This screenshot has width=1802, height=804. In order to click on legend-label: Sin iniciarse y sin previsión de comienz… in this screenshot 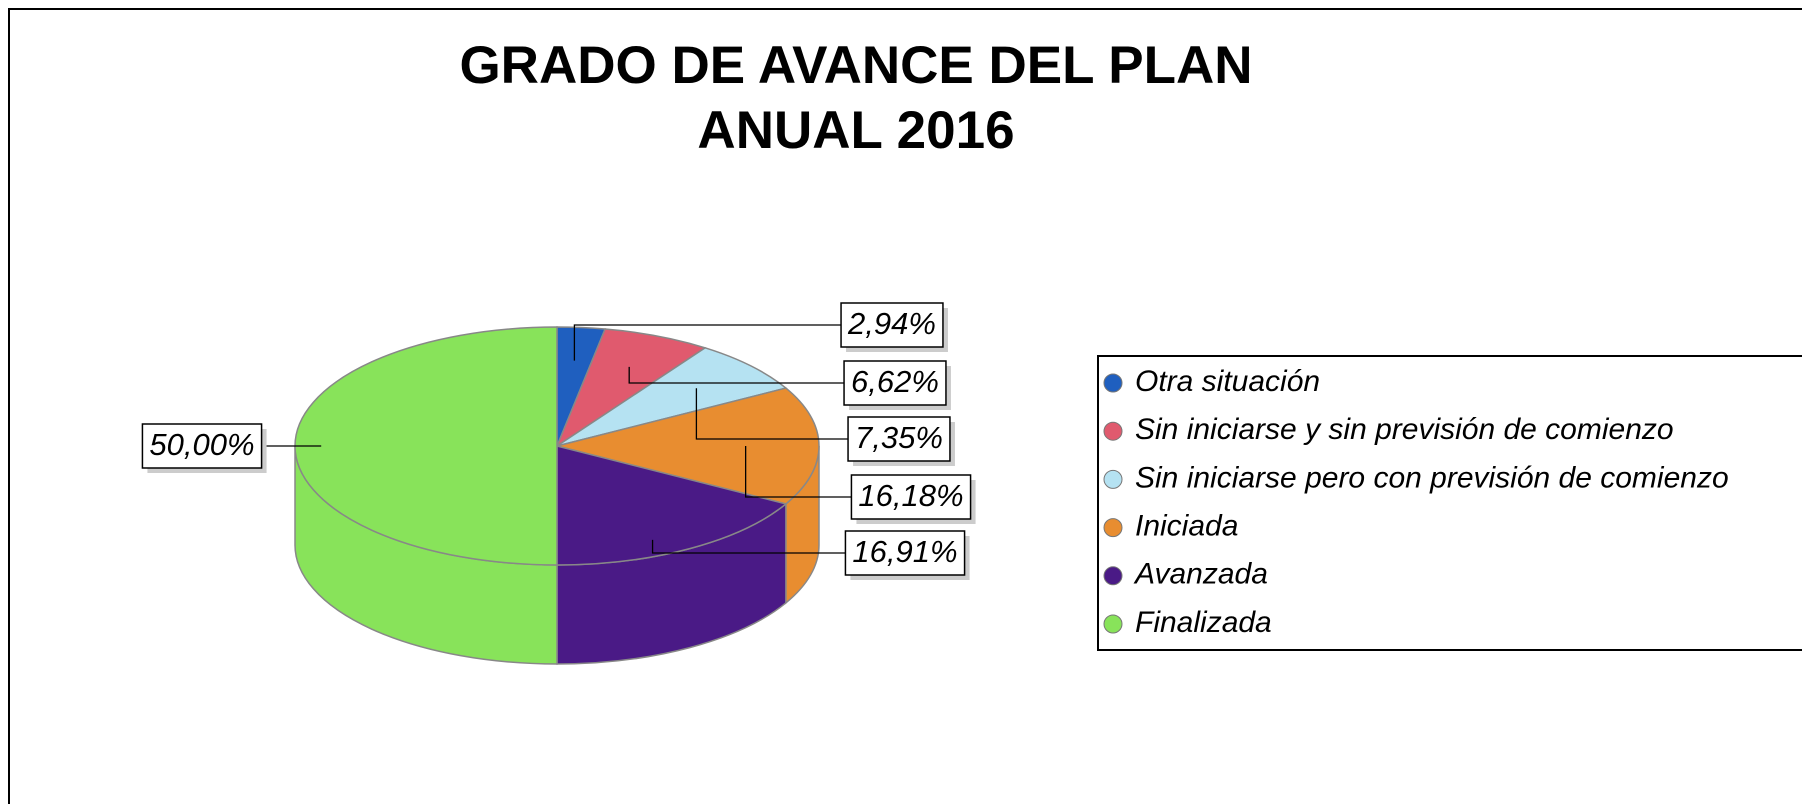, I will do `click(1404, 429)`.